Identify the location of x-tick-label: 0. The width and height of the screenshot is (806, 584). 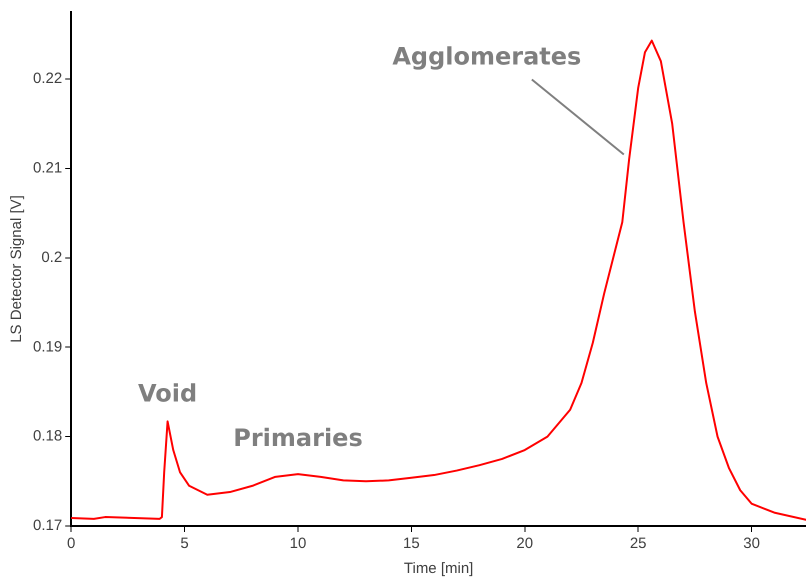
(71, 543).